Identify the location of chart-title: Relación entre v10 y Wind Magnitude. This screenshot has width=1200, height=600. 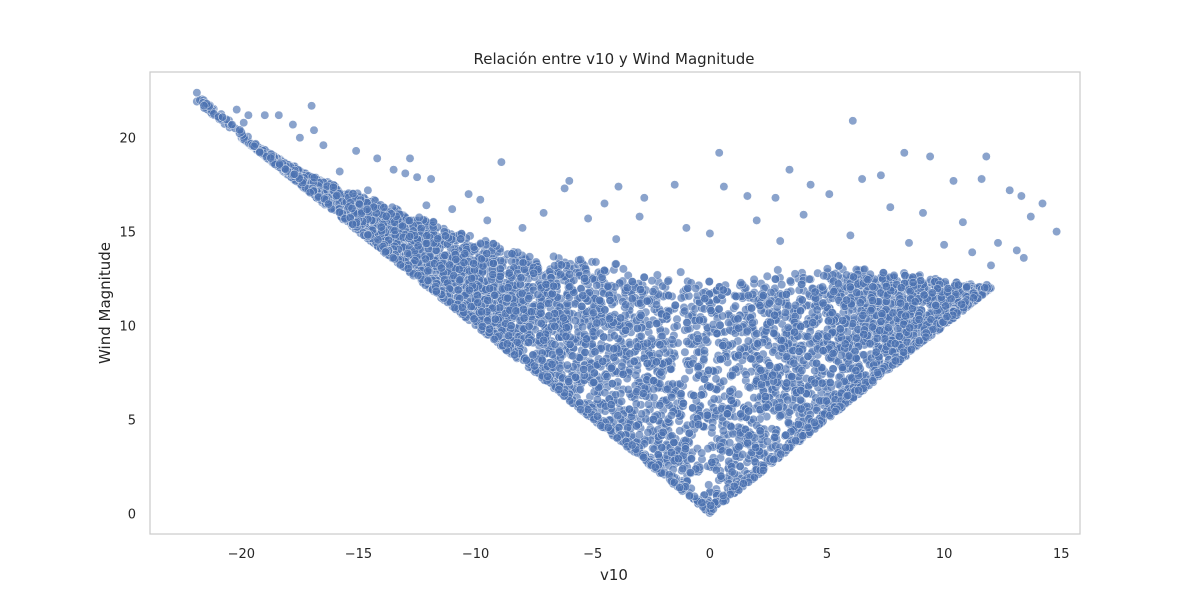
(614, 59).